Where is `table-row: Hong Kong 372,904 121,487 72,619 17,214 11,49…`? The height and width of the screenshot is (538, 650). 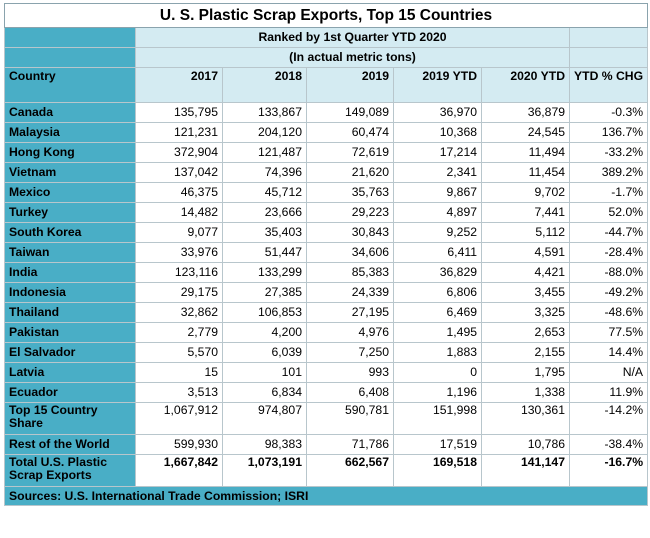 table-row: Hong Kong 372,904 121,487 72,619 17,214 11,49… is located at coordinates (326, 152).